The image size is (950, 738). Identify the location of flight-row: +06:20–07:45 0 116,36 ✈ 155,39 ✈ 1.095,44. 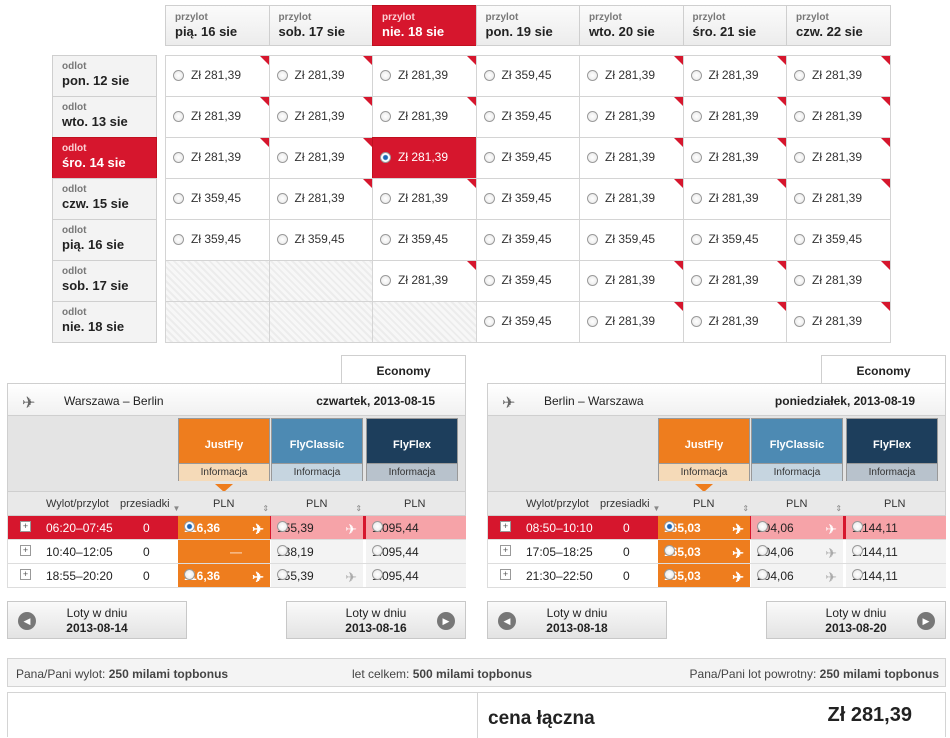
(236, 528).